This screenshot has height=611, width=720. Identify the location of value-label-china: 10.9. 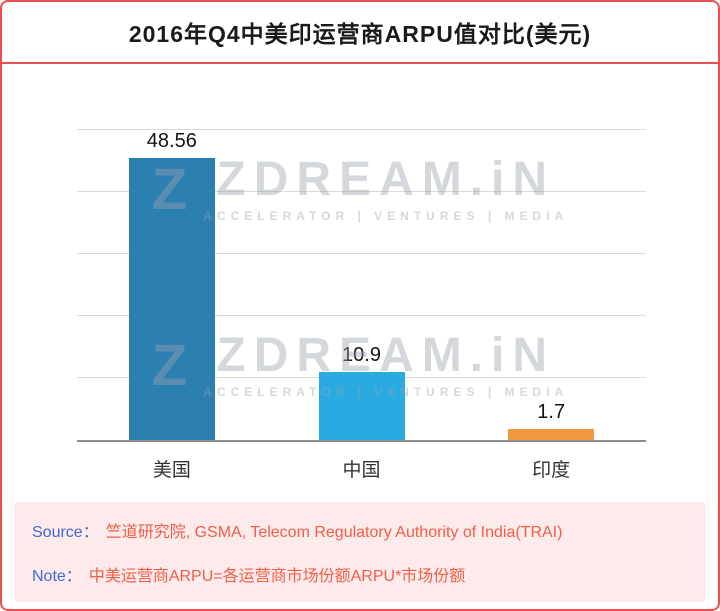
(361, 355).